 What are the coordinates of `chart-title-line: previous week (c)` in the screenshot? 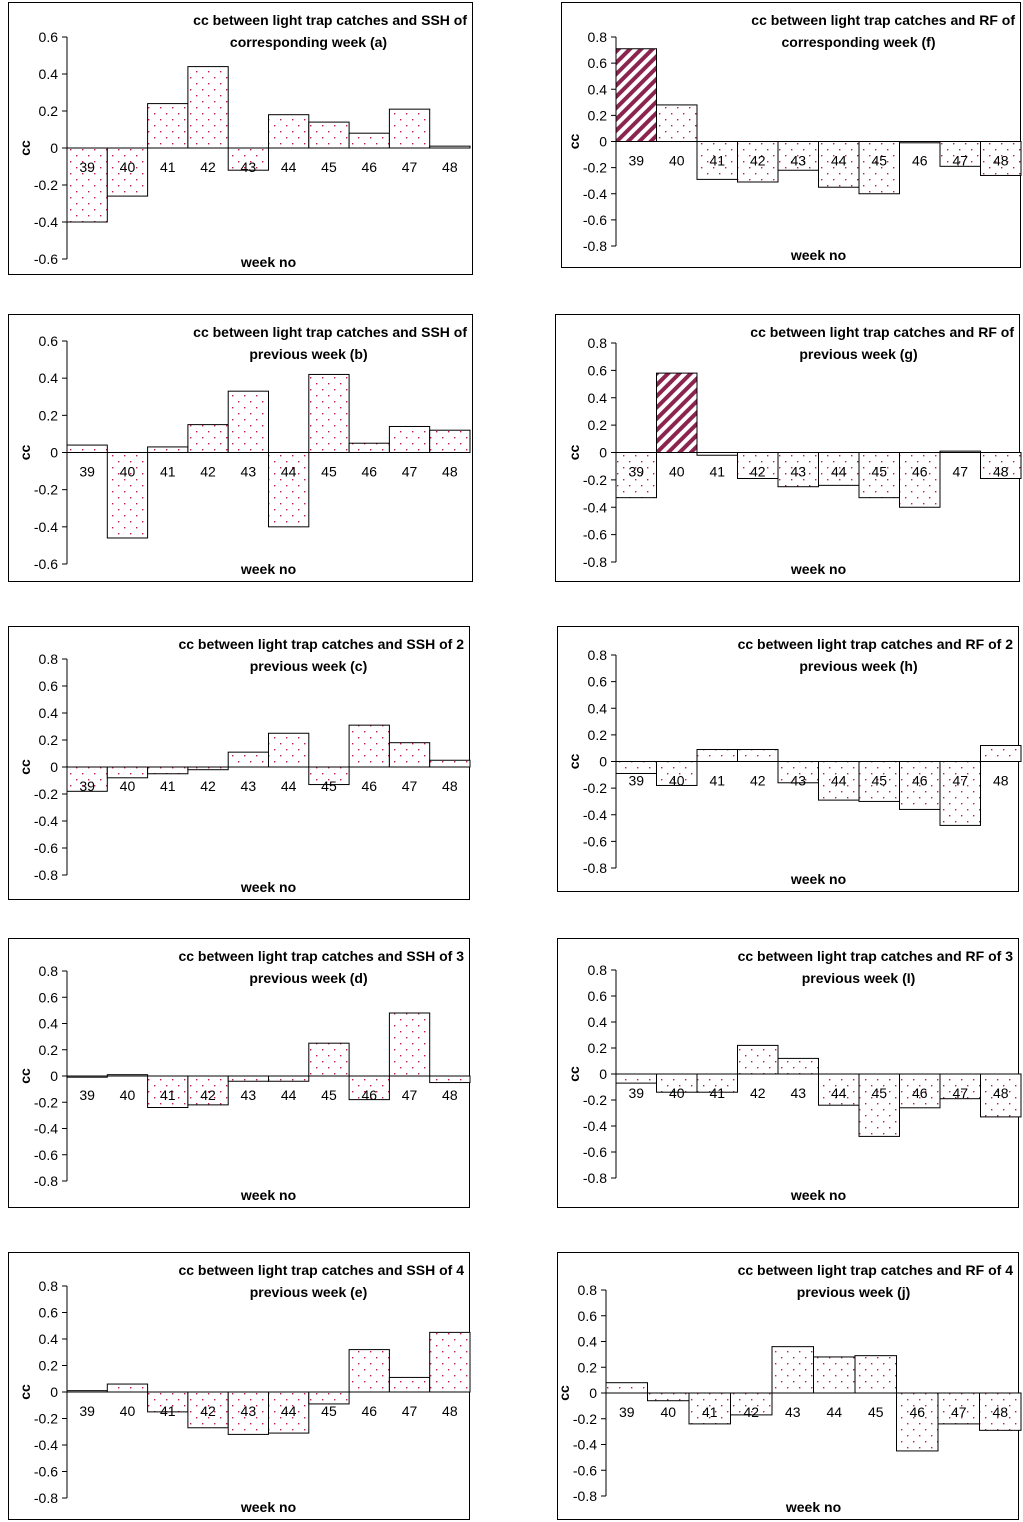 It's located at (309, 666).